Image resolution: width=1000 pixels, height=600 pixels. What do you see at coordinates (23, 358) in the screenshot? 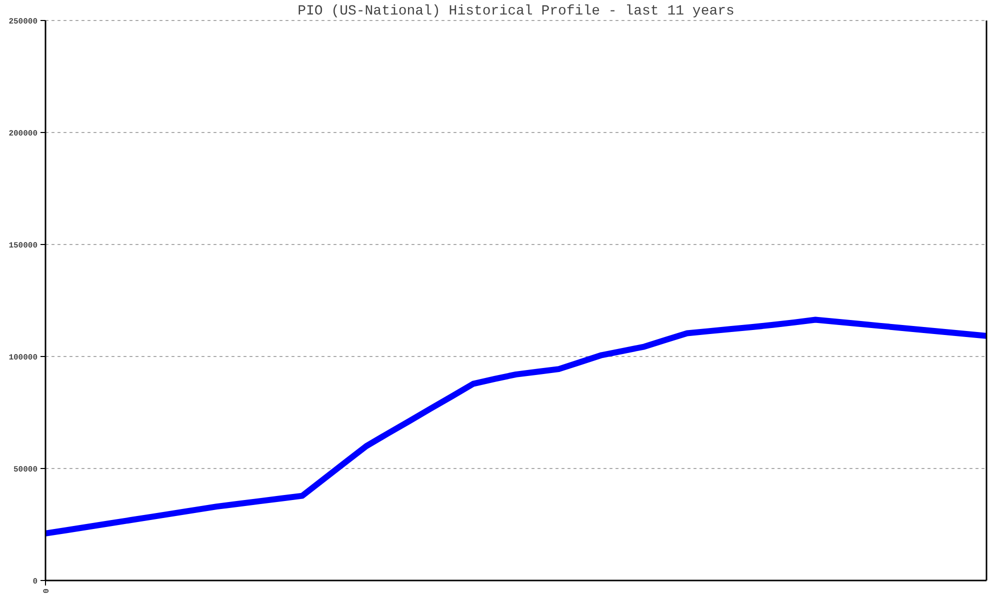
I see `y-tick-label: 100000` at bounding box center [23, 358].